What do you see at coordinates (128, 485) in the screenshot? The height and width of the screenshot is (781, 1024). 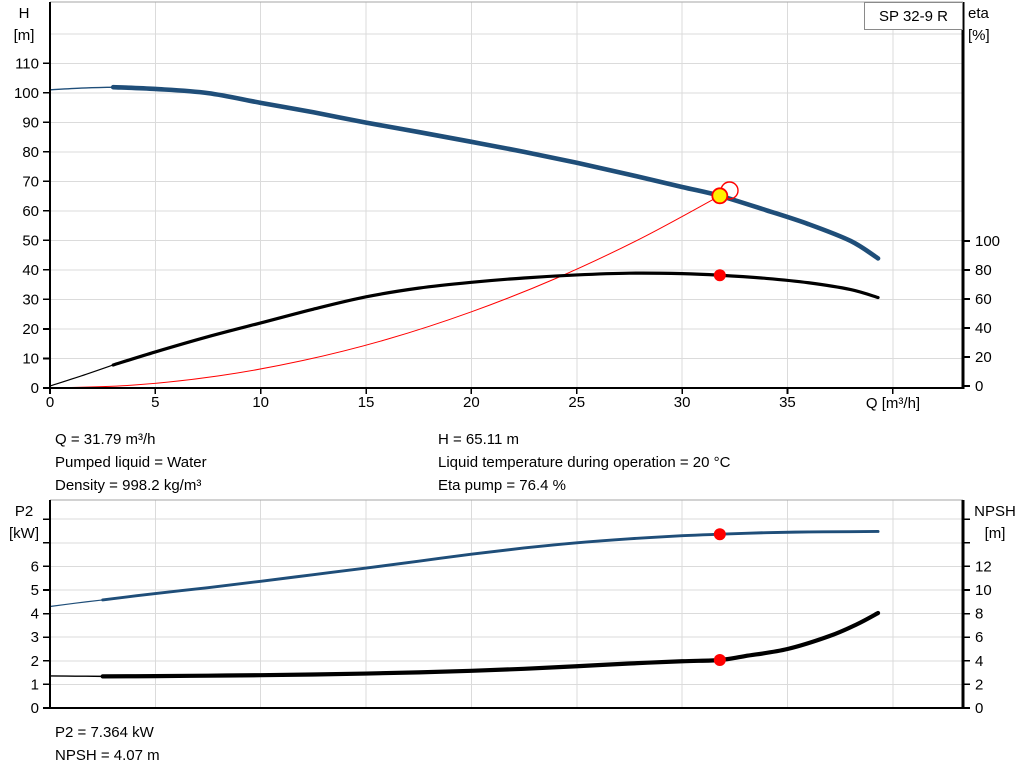 I see `info-density: Density = 998.2 kg/m³` at bounding box center [128, 485].